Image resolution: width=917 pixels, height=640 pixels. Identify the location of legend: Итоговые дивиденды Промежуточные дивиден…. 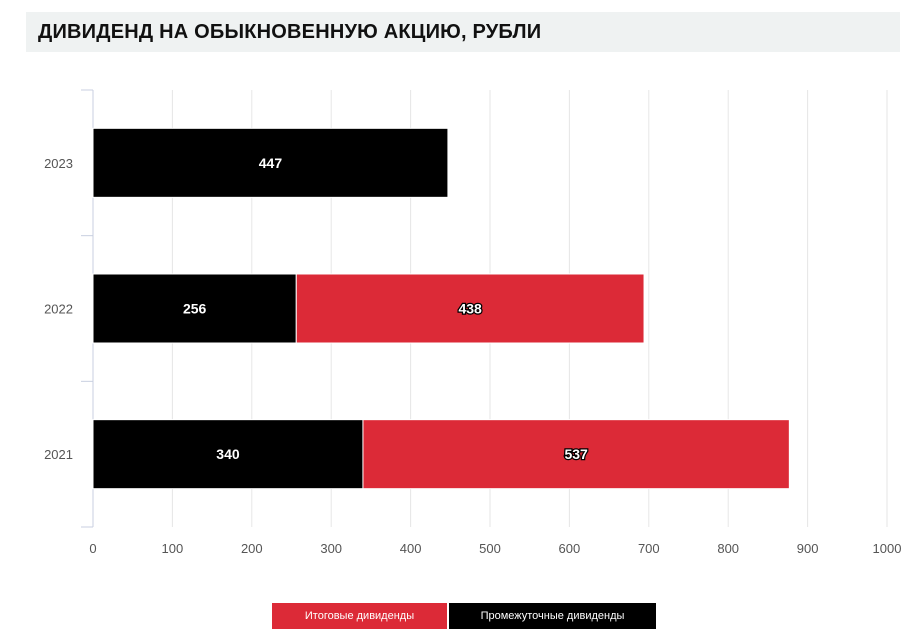
(464, 616).